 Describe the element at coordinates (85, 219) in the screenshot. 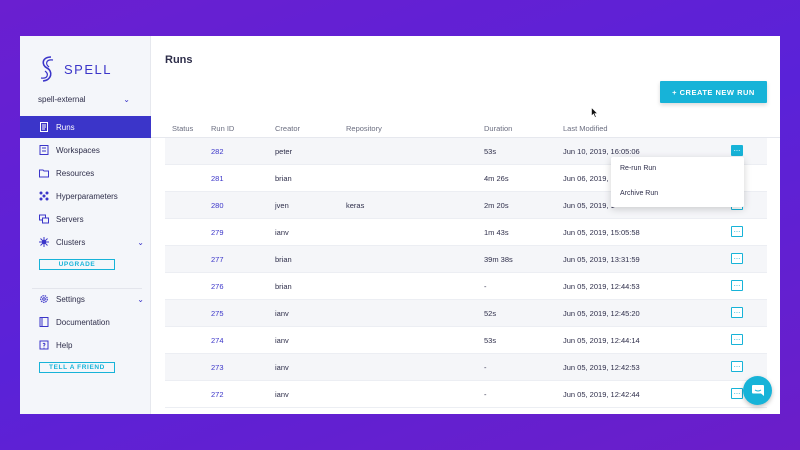

I see `sidebar-item-servers: Servers` at that location.